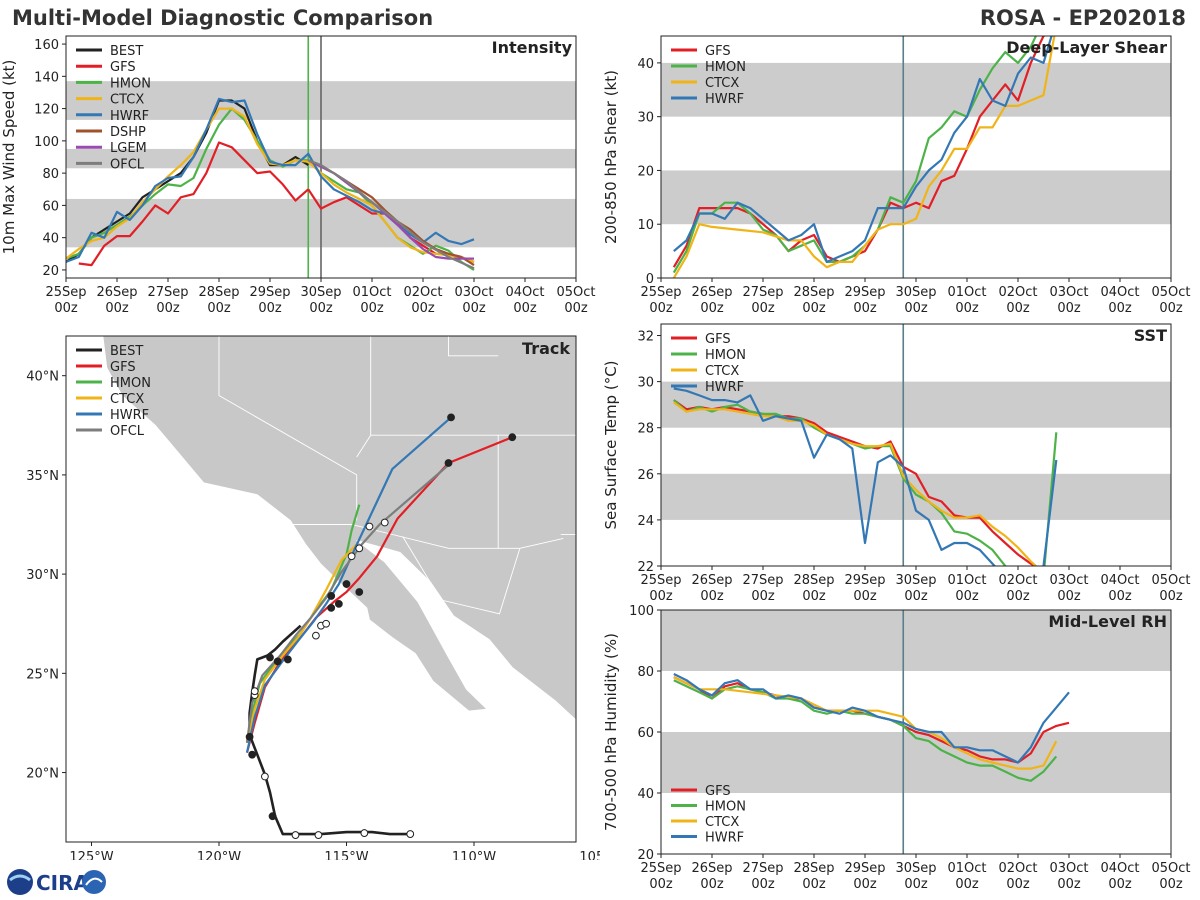 This screenshot has height=900, width=1200. Describe the element at coordinates (645, 567) in the screenshot. I see `y-tick-label: 22` at that location.